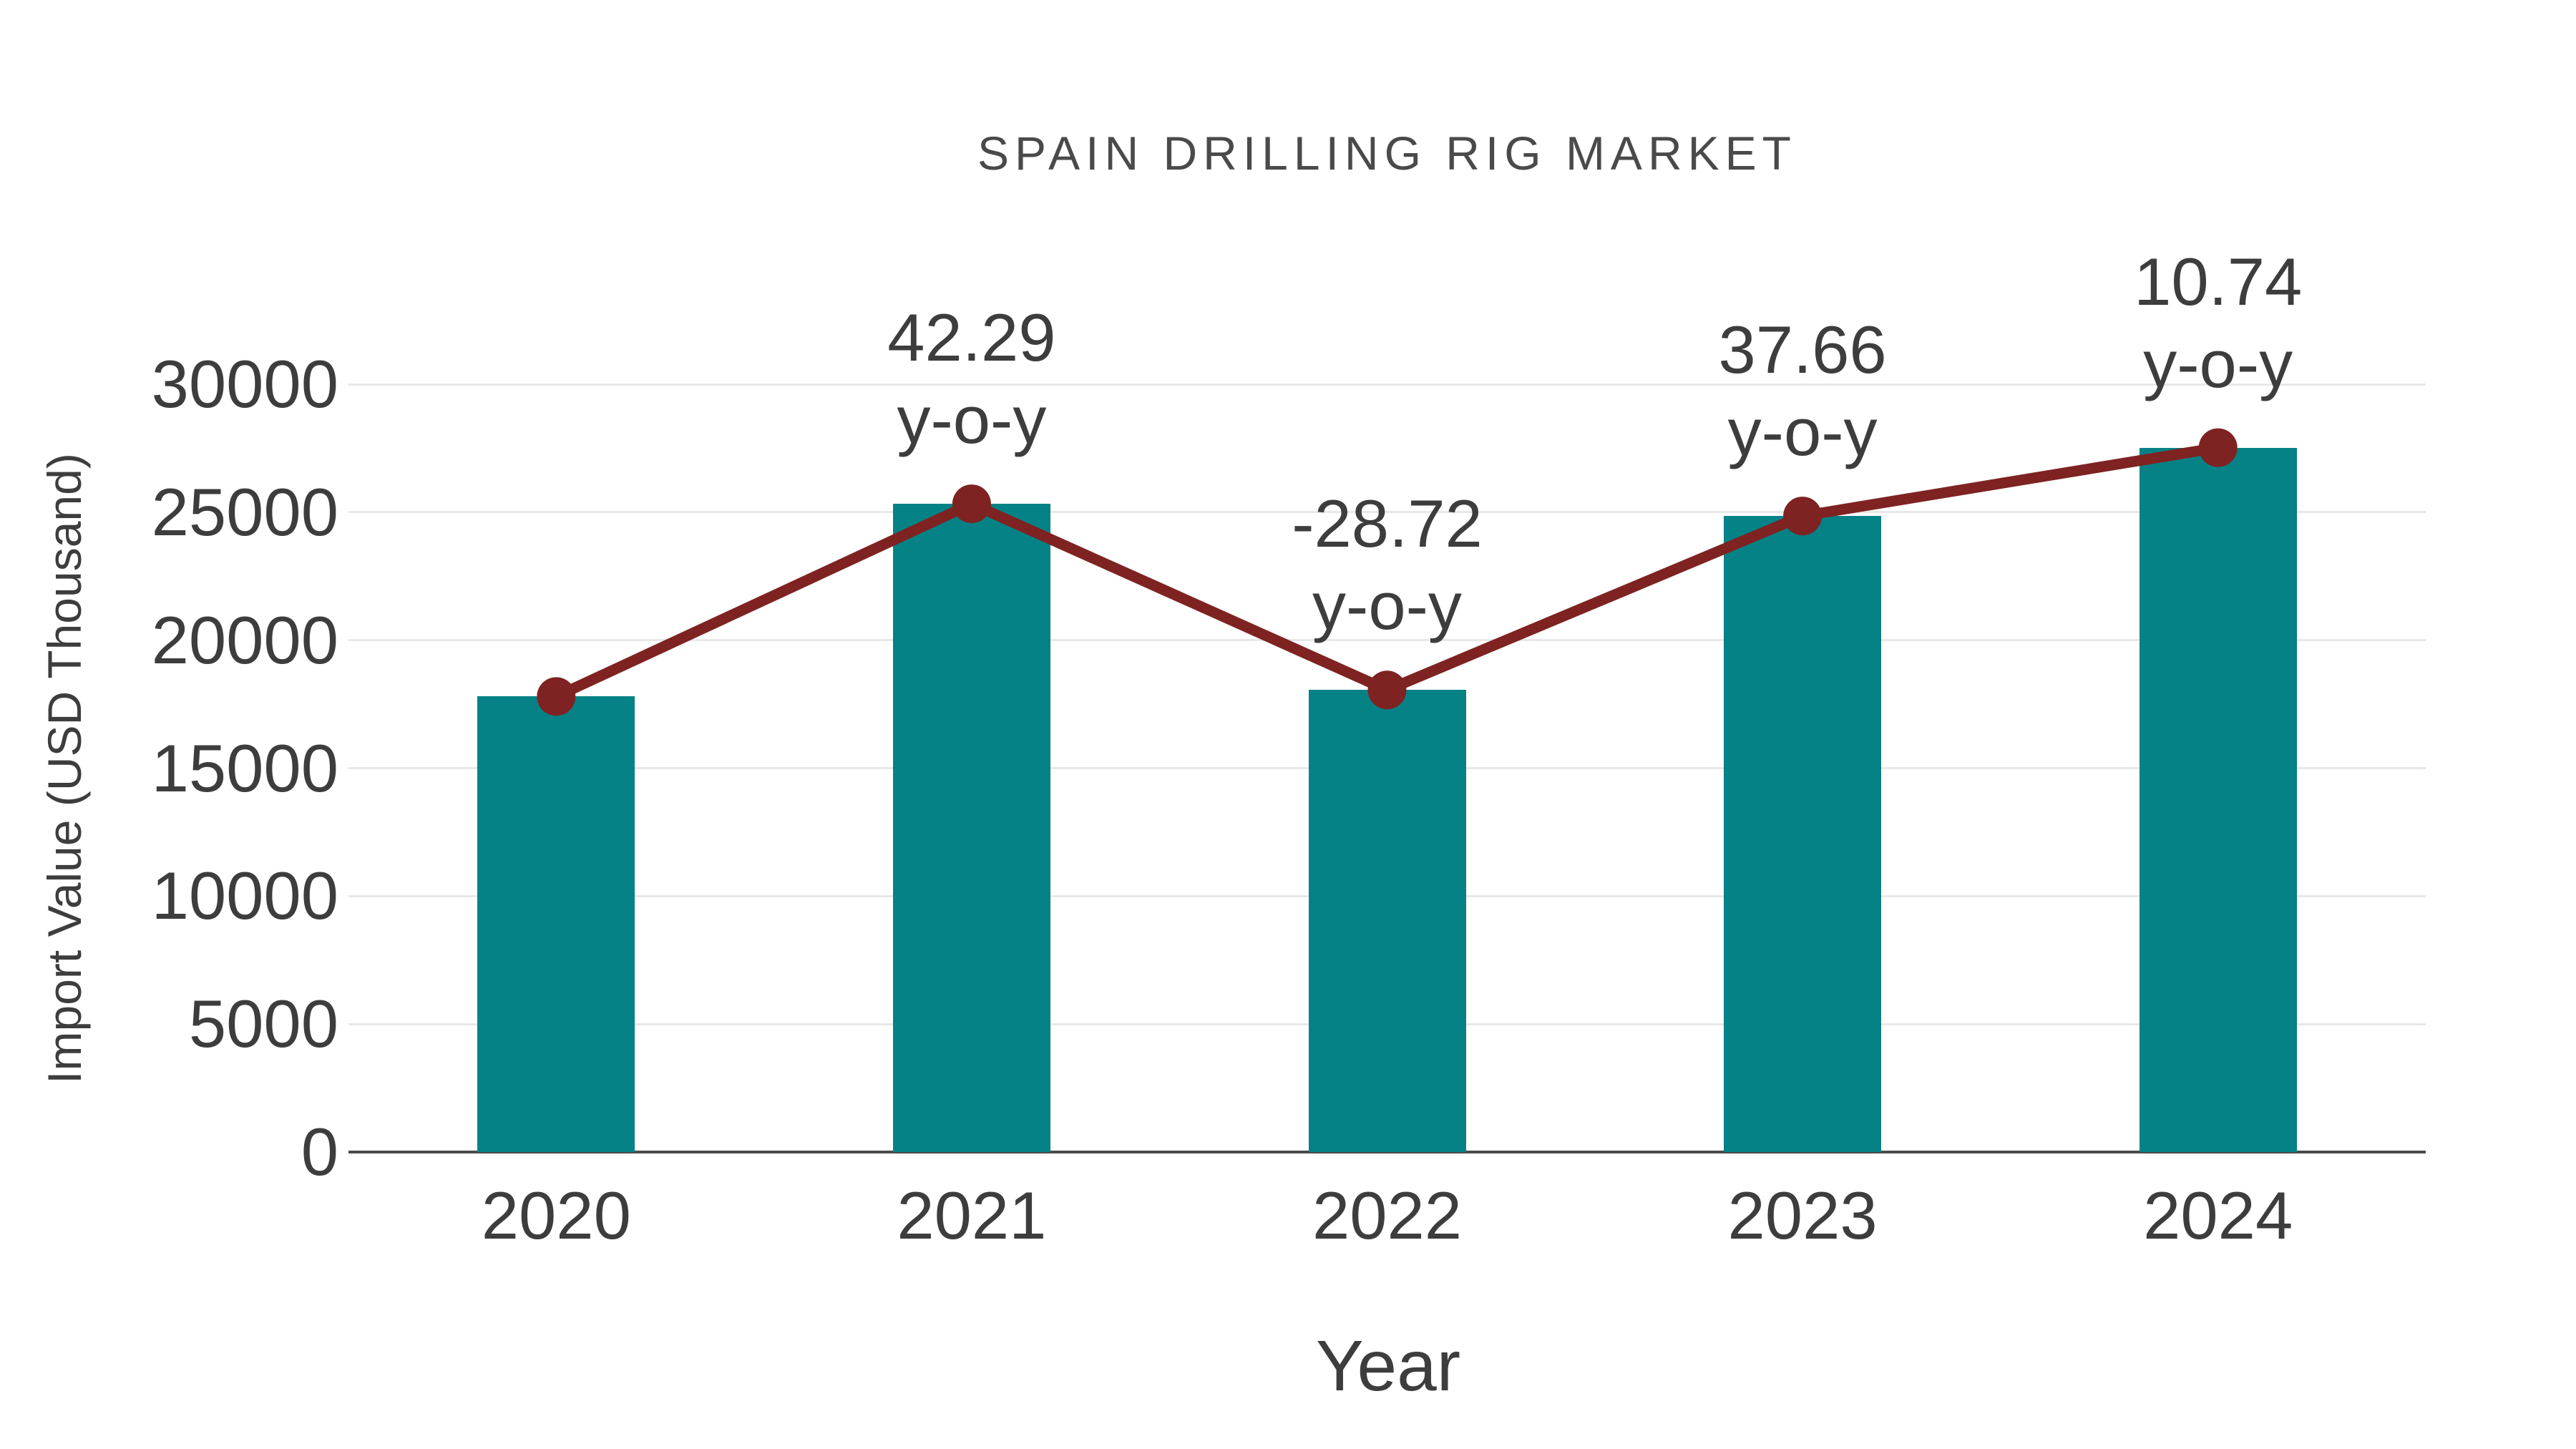  I want to click on y-tick-label: 5000, so click(263, 1024).